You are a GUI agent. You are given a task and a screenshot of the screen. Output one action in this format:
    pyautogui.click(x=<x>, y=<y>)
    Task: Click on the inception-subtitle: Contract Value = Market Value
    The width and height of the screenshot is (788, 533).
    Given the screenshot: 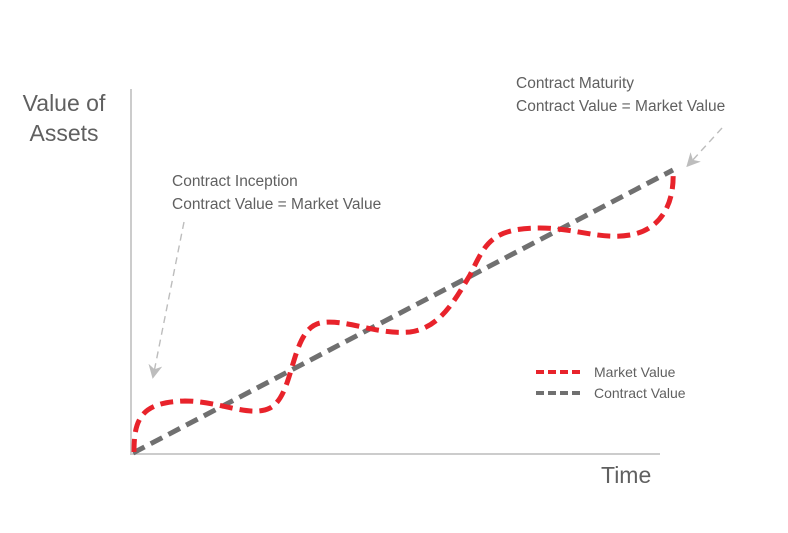 What is the action you would take?
    pyautogui.click(x=277, y=204)
    